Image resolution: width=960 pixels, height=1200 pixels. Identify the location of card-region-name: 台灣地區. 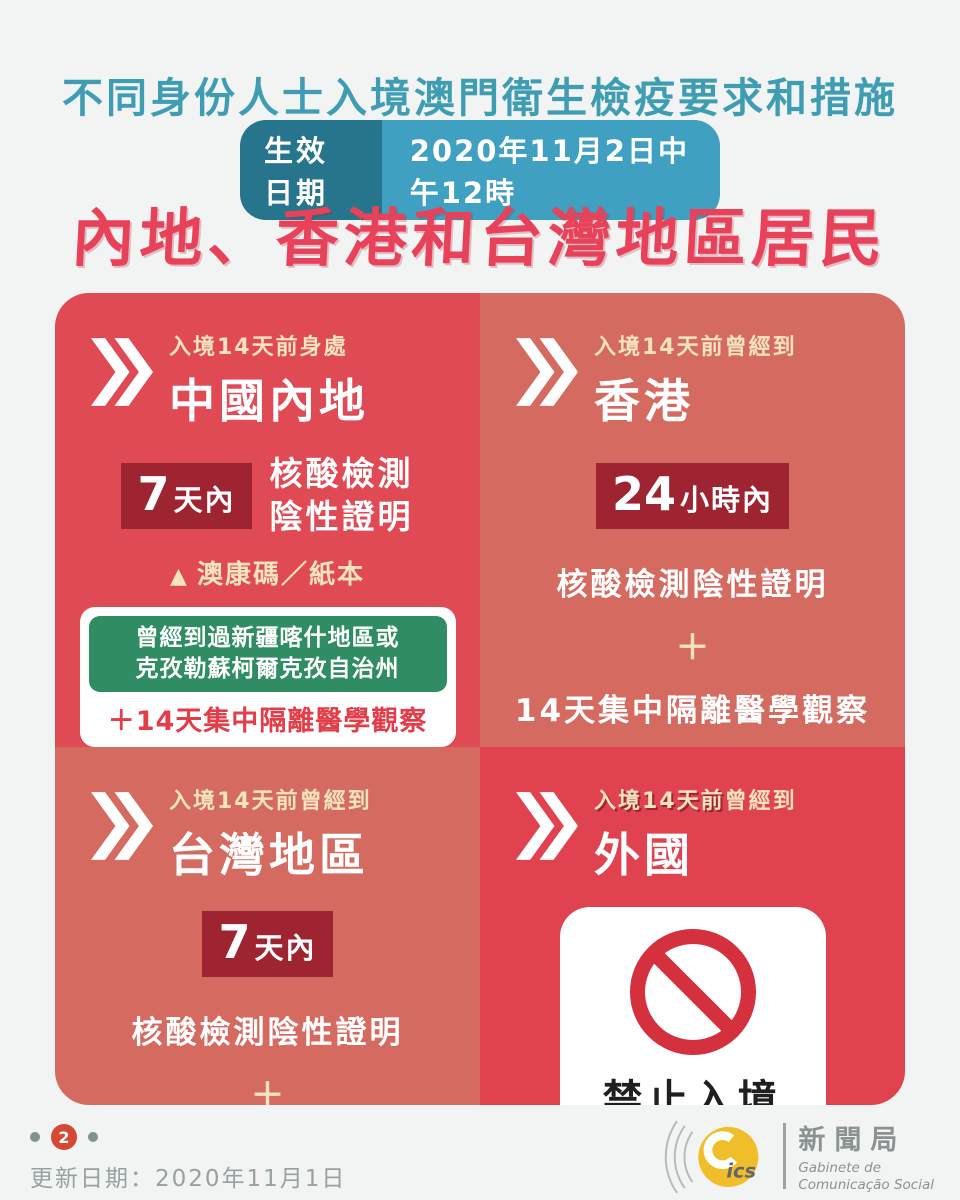
(269, 854).